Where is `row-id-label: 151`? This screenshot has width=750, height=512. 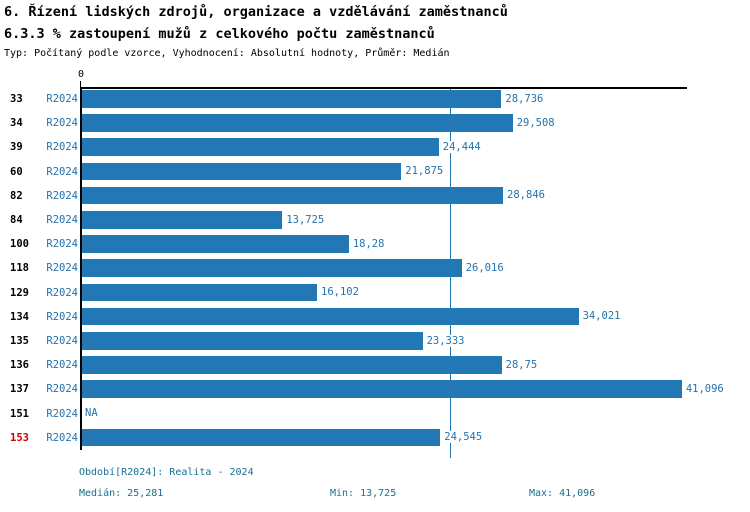 row-id-label: 151 is located at coordinates (19, 413).